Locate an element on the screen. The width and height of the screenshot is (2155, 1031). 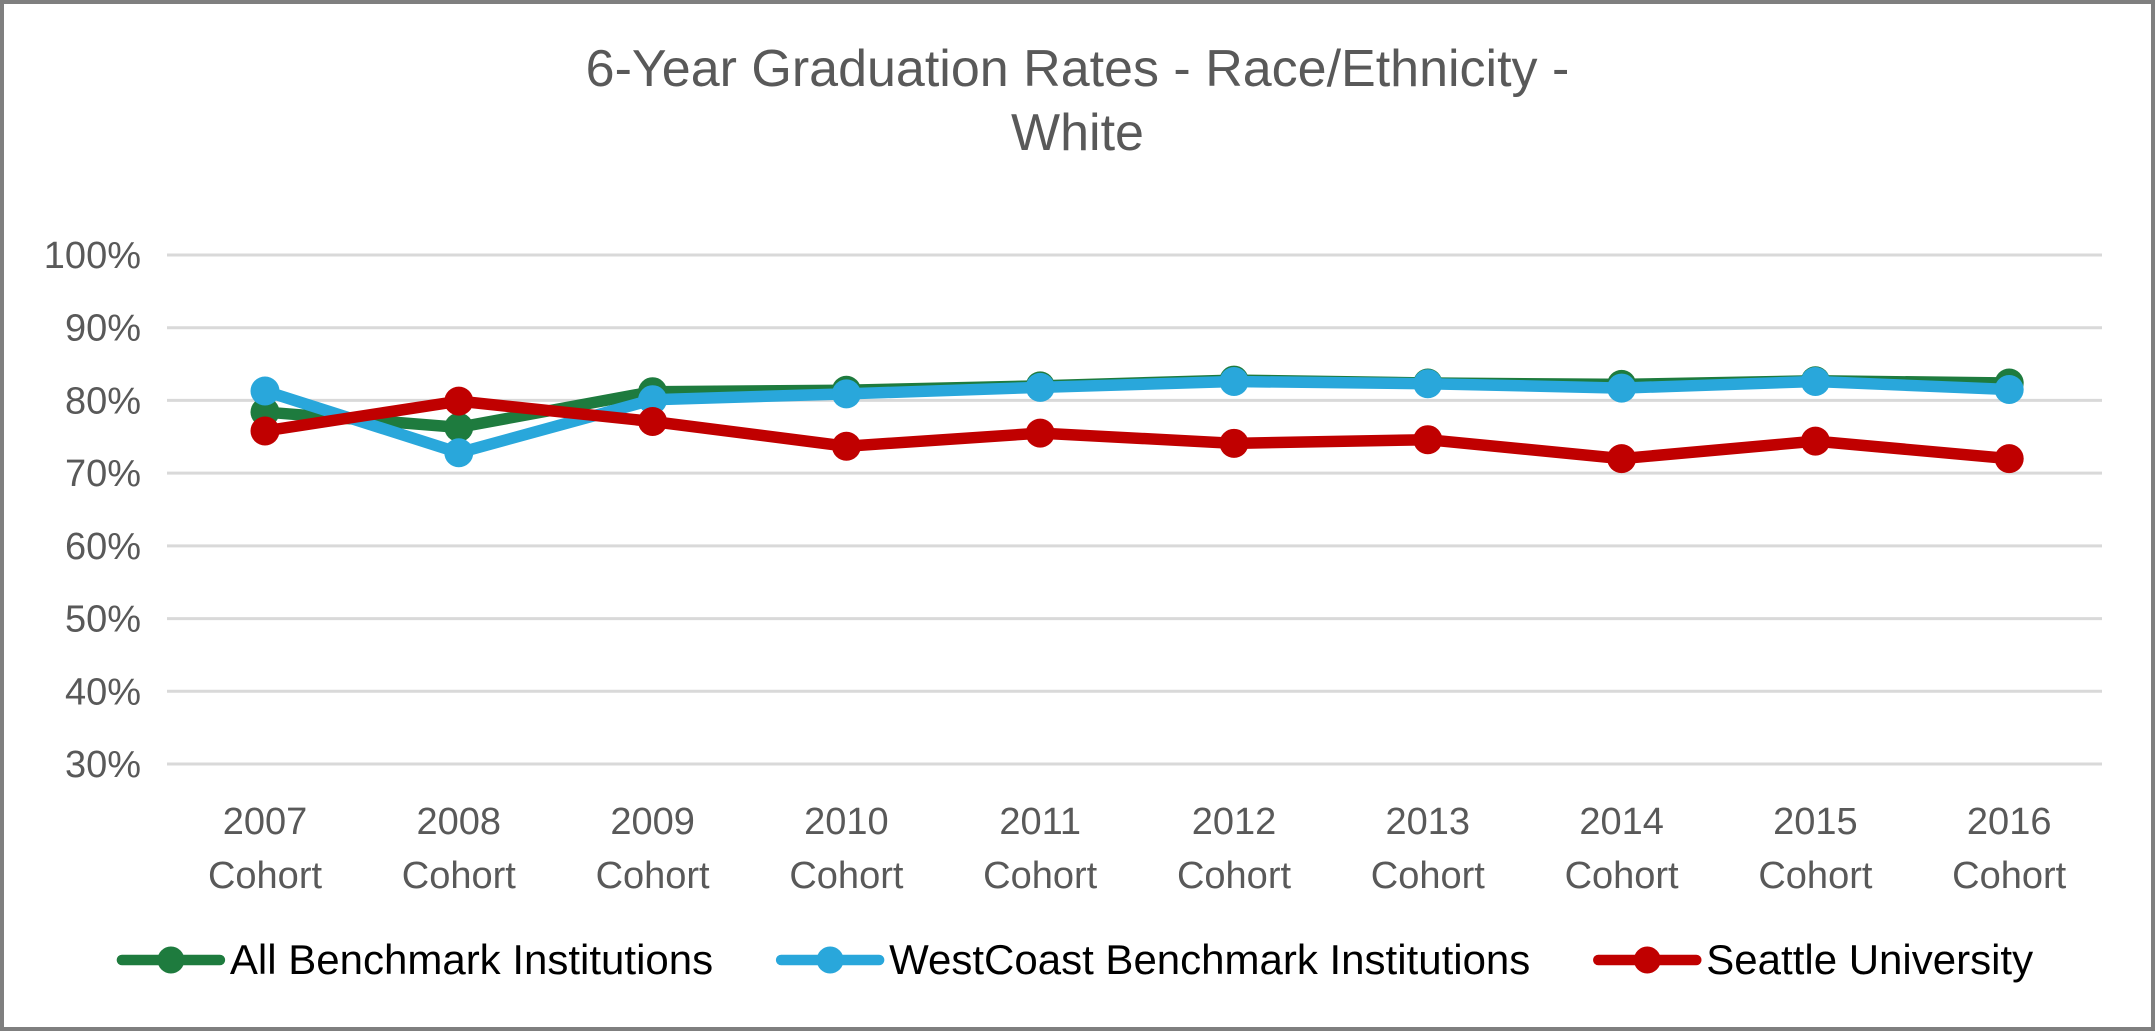
legend-item: All Benchmark Institutions is located at coordinates (414, 959).